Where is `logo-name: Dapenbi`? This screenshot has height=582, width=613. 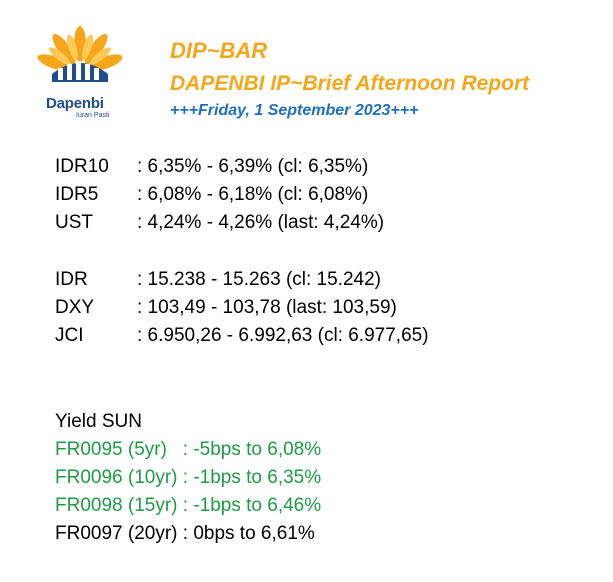 logo-name: Dapenbi is located at coordinates (75, 103).